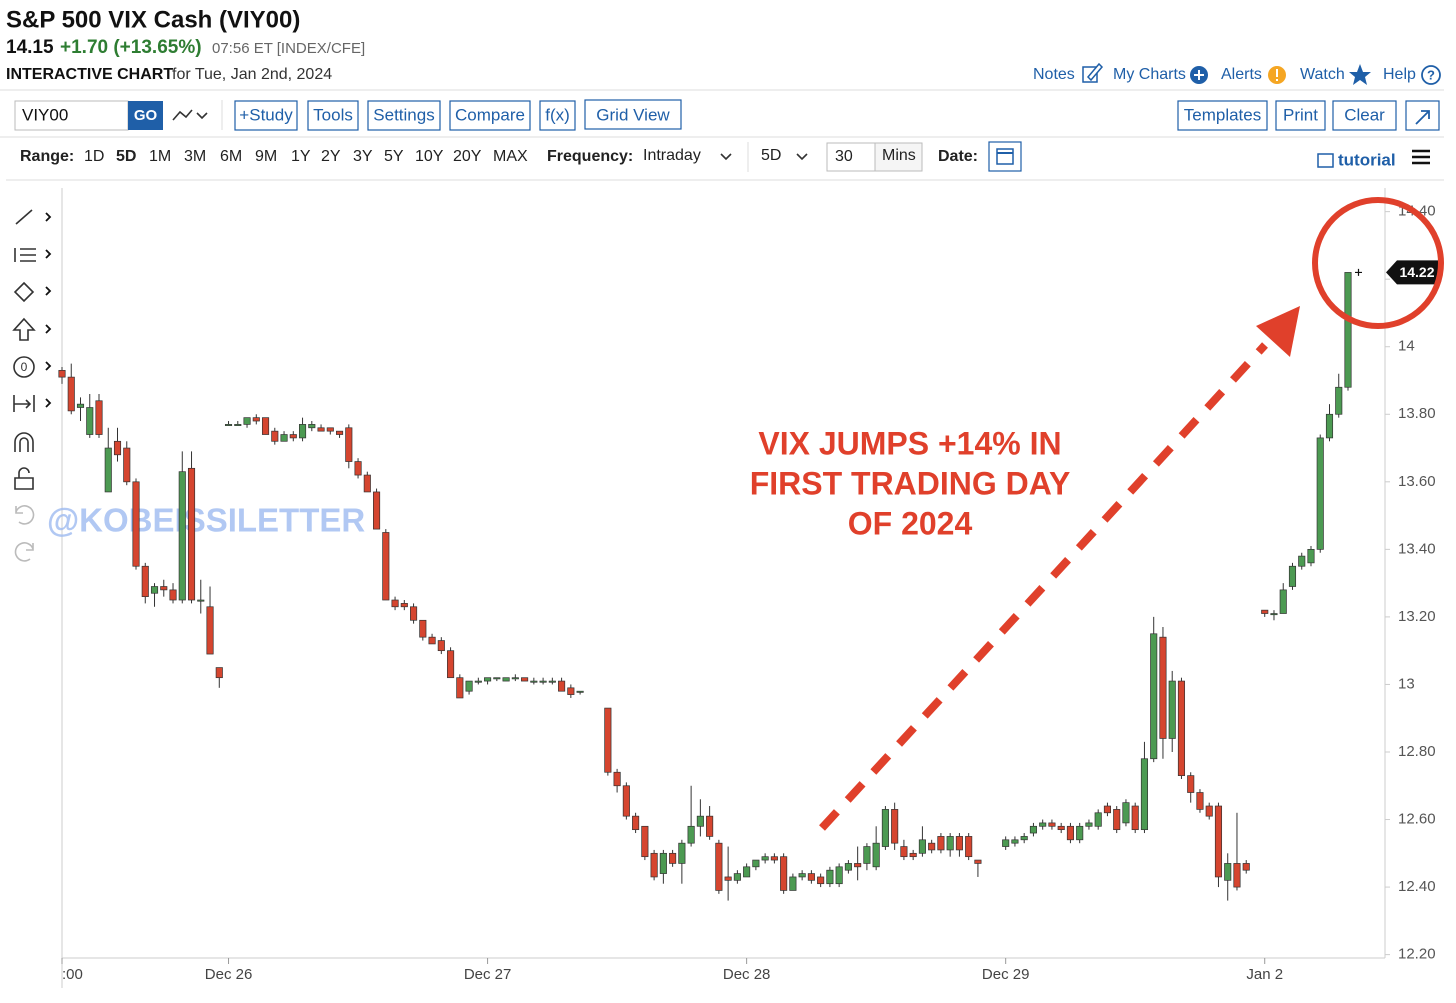 The image size is (1456, 1003). Describe the element at coordinates (24, 478) in the screenshot. I see `tool-lock` at that location.